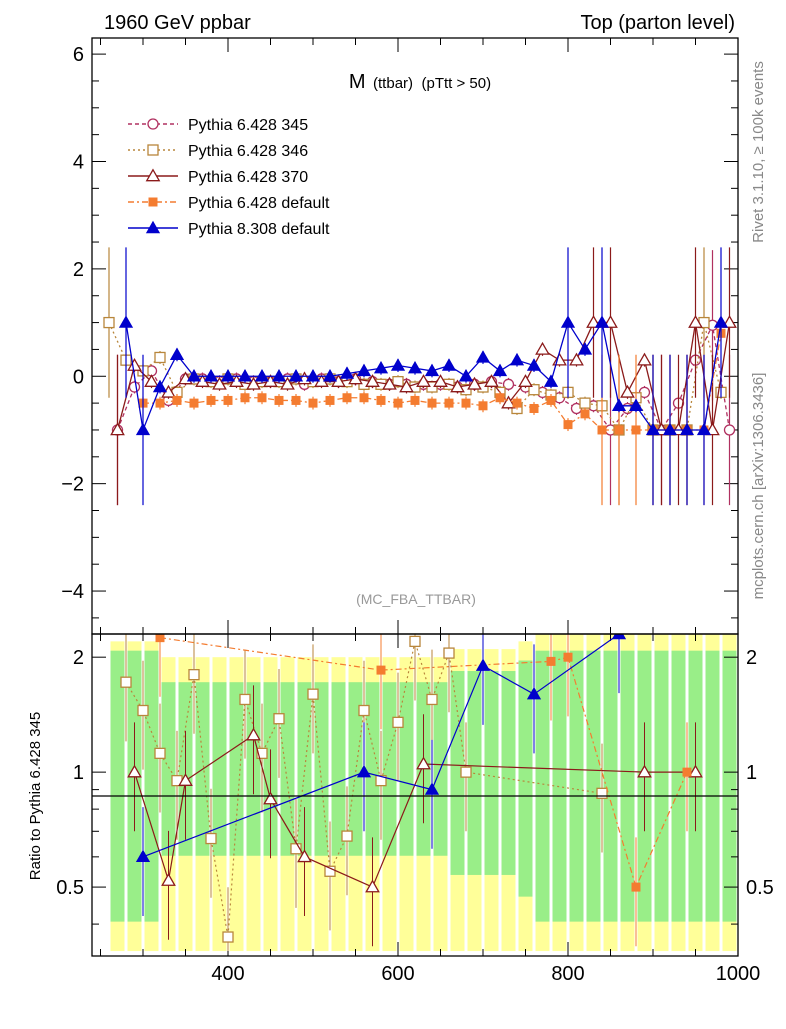  Describe the element at coordinates (456, 83) in the screenshot. I see `plot-title-cut: (pTtt > 50)` at that location.